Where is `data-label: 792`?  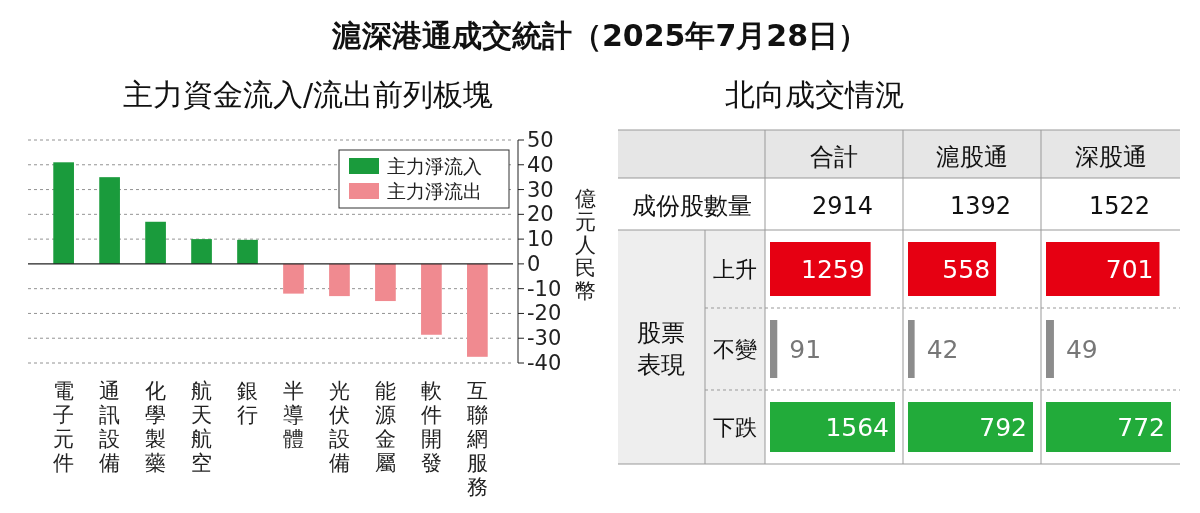
data-label: 792 is located at coordinates (1003, 427).